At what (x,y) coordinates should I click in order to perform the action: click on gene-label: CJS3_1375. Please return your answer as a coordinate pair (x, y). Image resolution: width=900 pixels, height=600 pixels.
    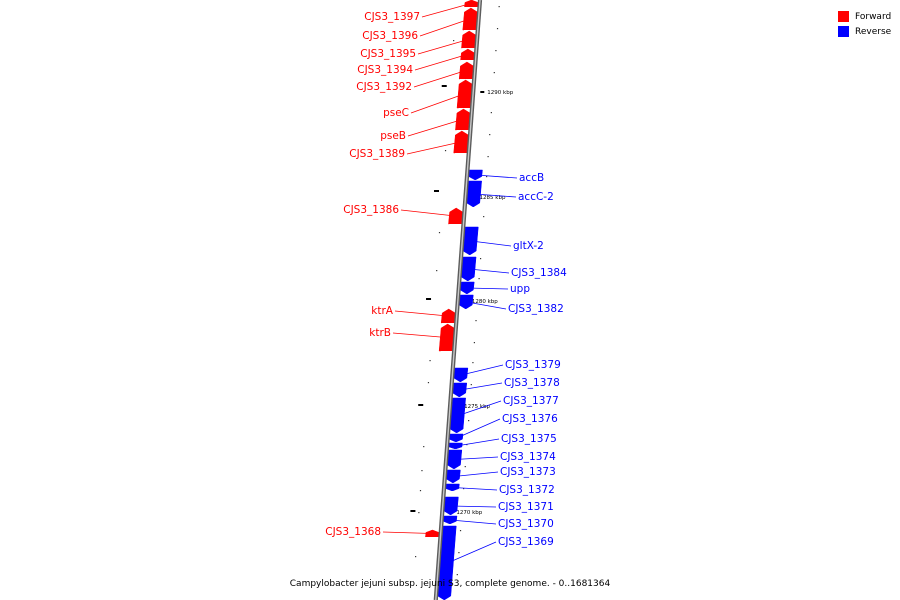
    Looking at the image, I should click on (529, 439).